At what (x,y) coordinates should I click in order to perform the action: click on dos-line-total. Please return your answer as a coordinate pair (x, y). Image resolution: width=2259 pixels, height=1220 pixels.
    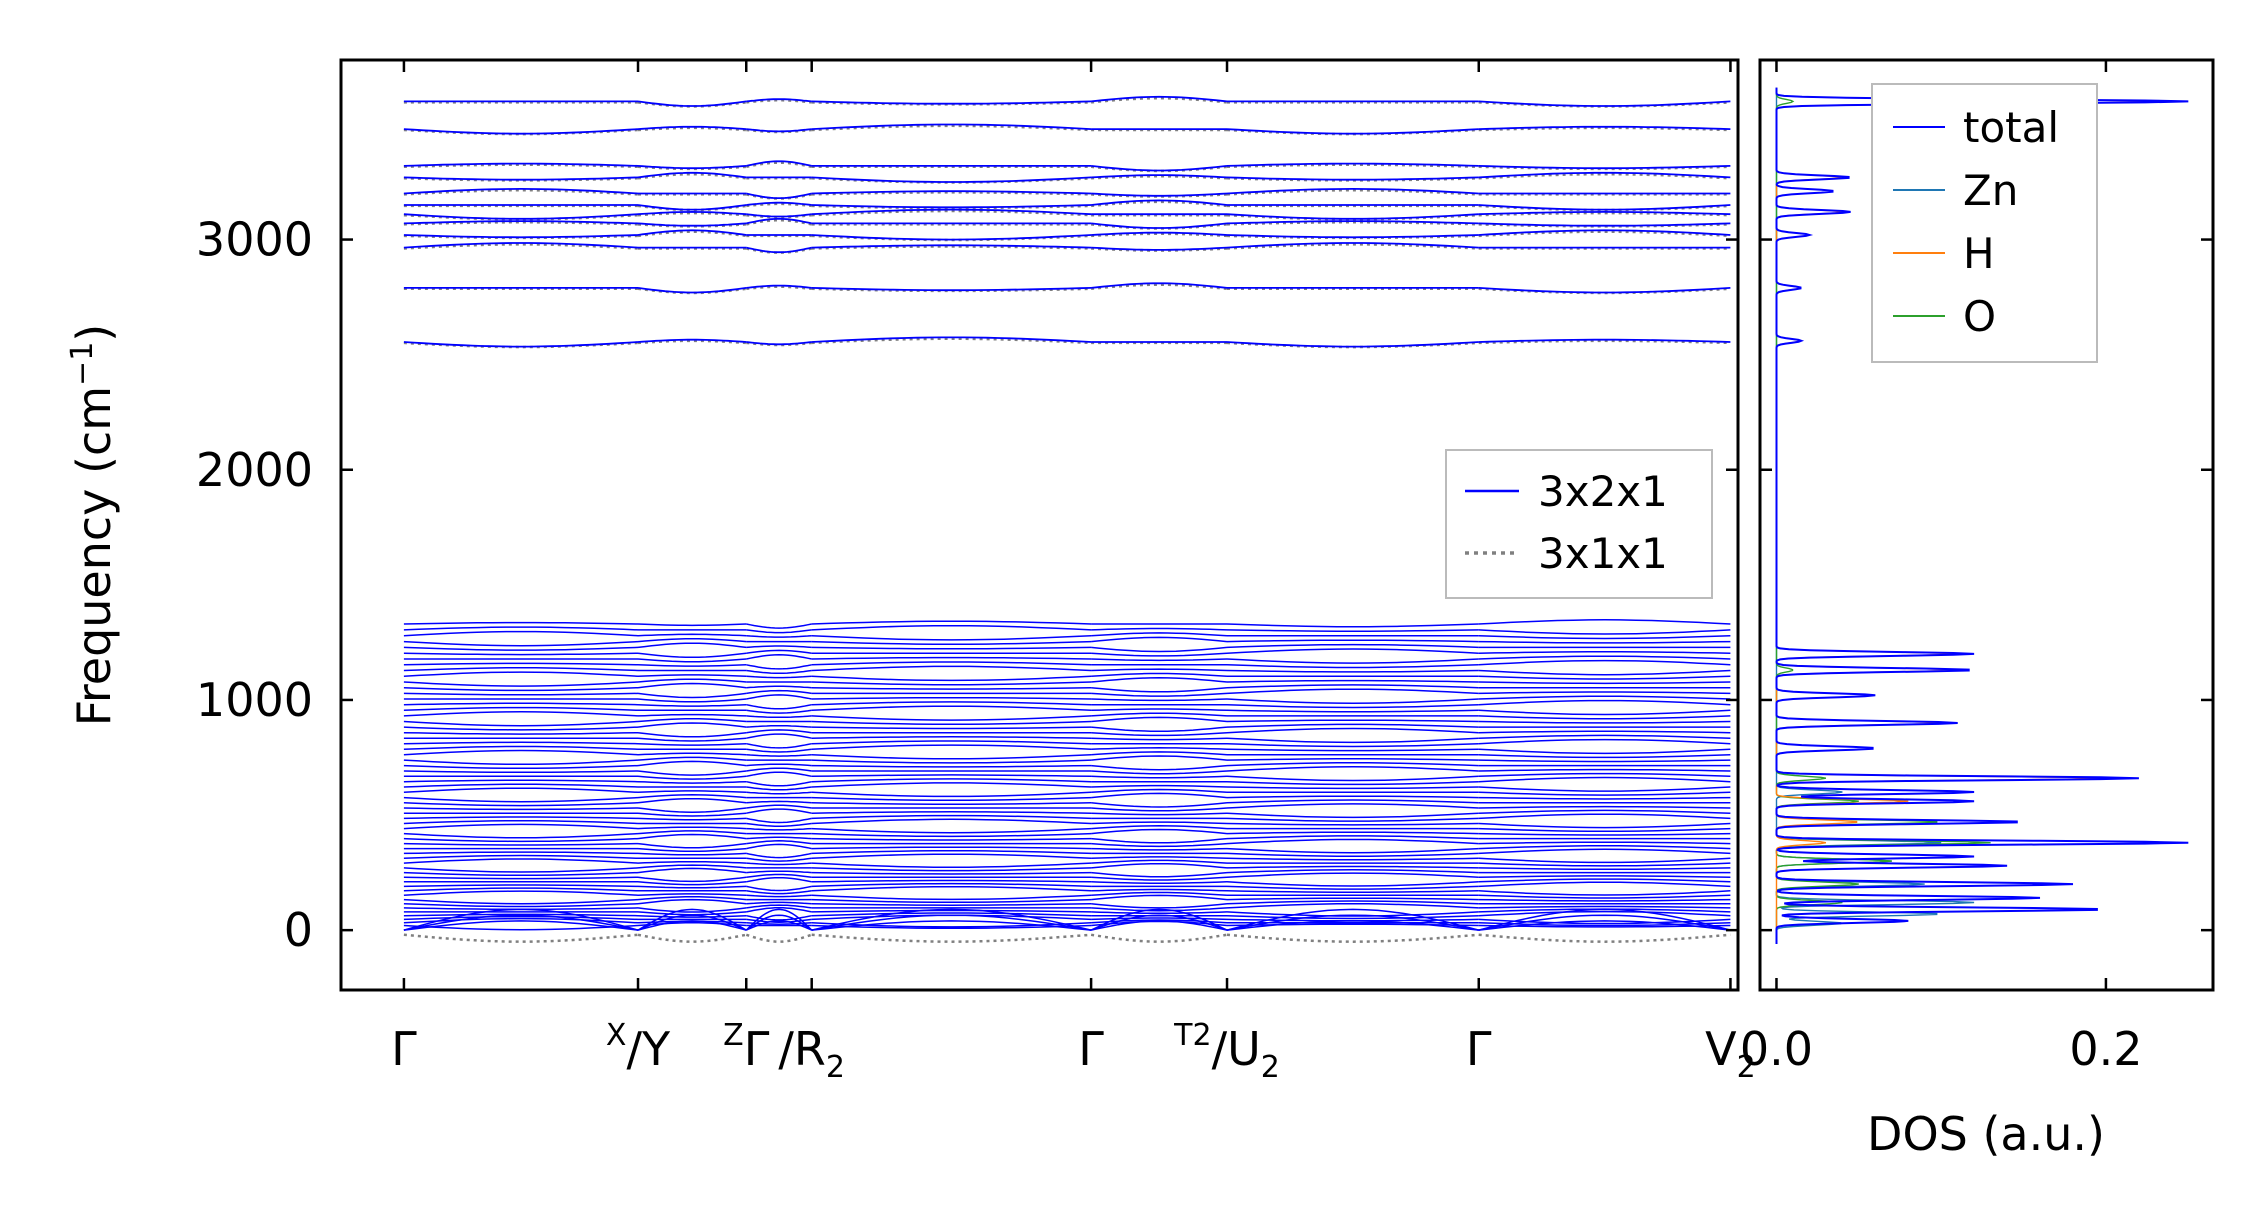
    Looking at the image, I should click on (1982, 515).